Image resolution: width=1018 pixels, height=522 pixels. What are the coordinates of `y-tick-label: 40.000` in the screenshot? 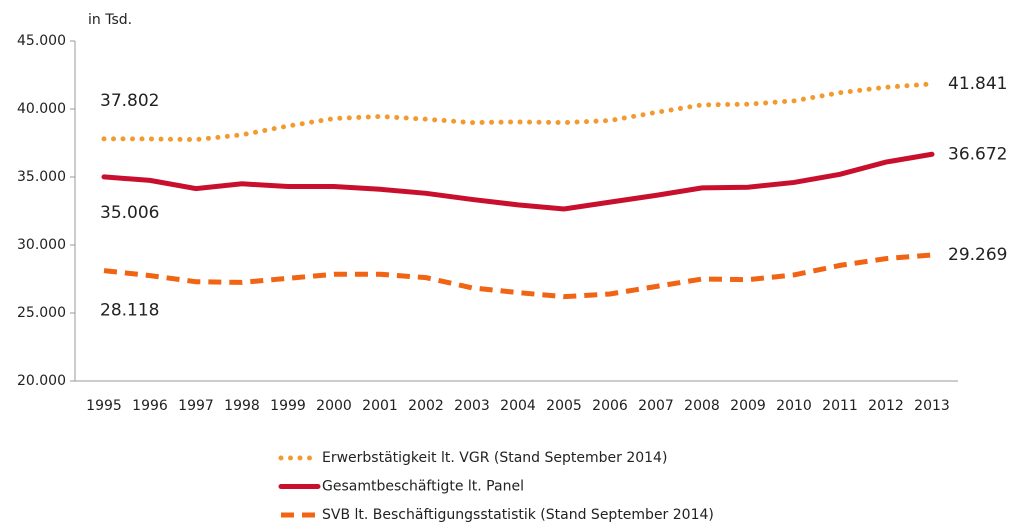 It's located at (41, 109).